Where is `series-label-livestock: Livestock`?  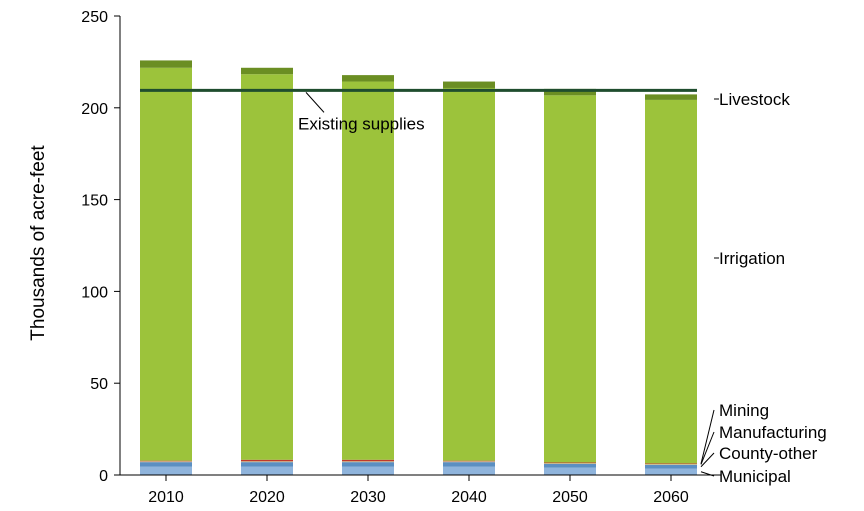 series-label-livestock: Livestock is located at coordinates (754, 99).